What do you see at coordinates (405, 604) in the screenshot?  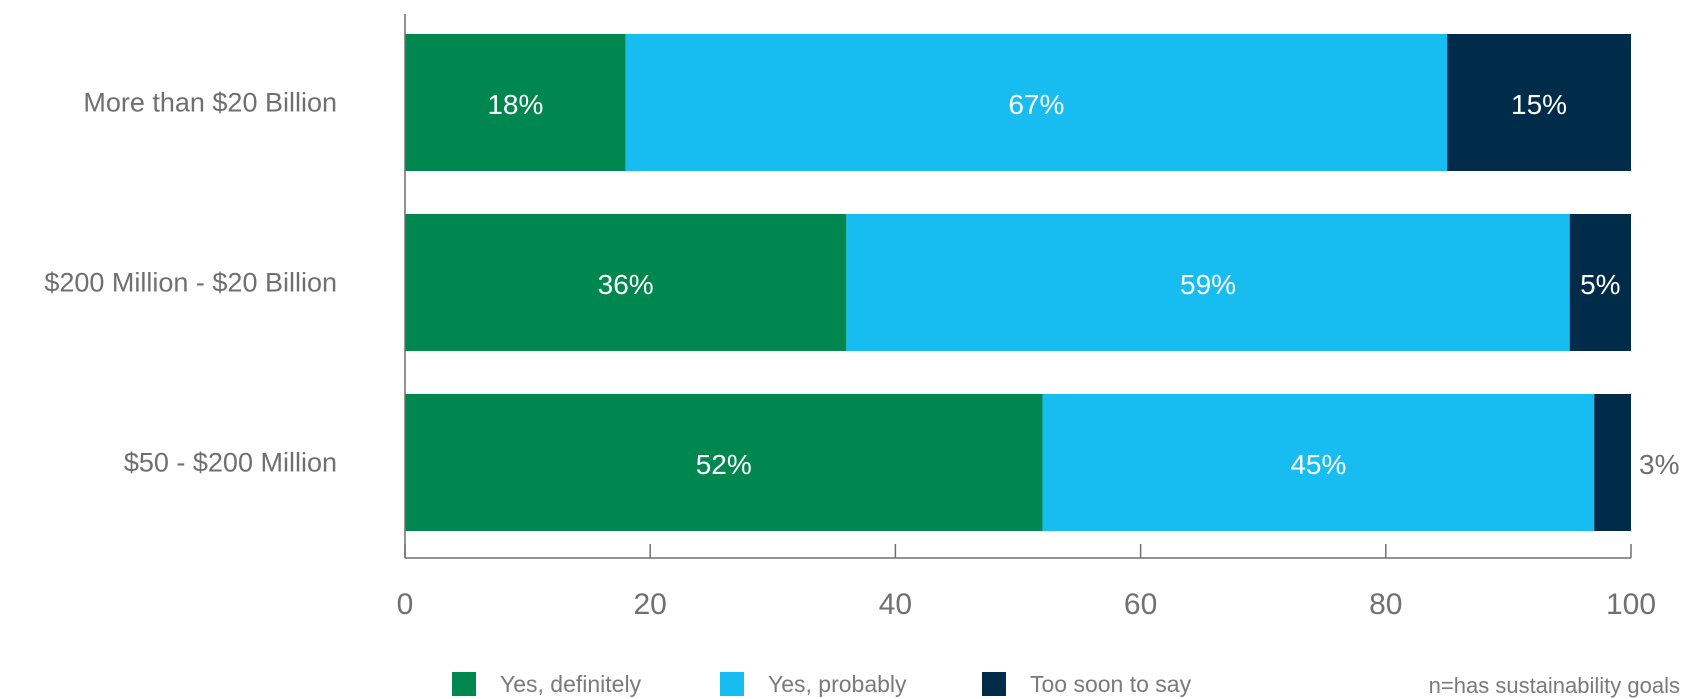 I see `x-tick-label: 0` at bounding box center [405, 604].